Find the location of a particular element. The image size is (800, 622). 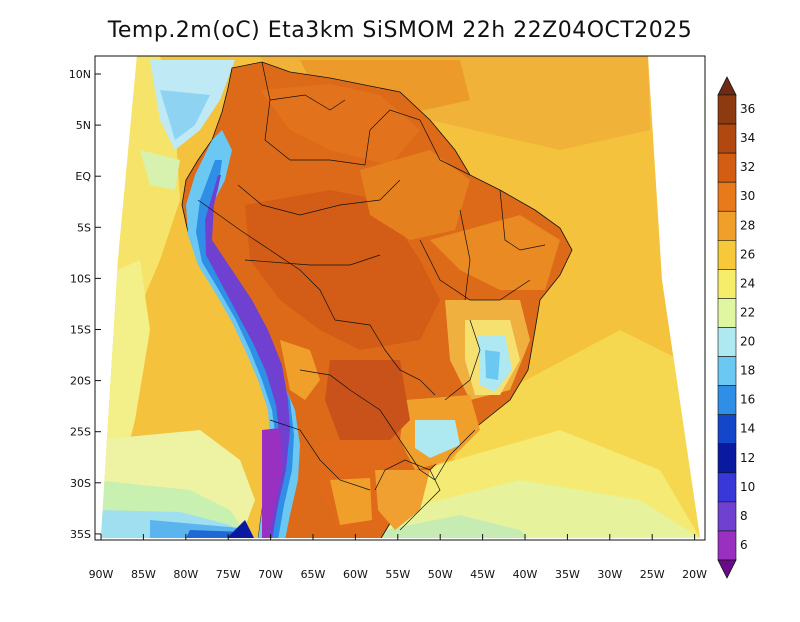

colorbar-label: 36 is located at coordinates (747, 109).